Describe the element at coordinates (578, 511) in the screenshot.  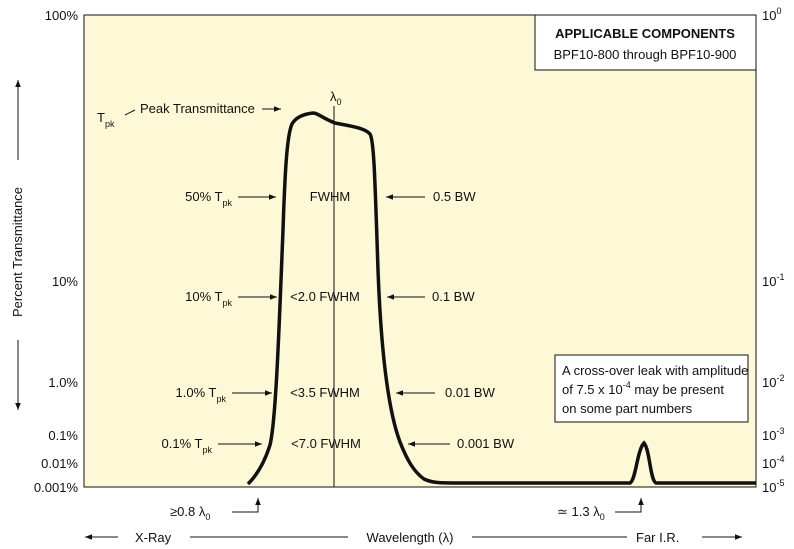
I see `base: ≃ 1.3 λ` at that location.